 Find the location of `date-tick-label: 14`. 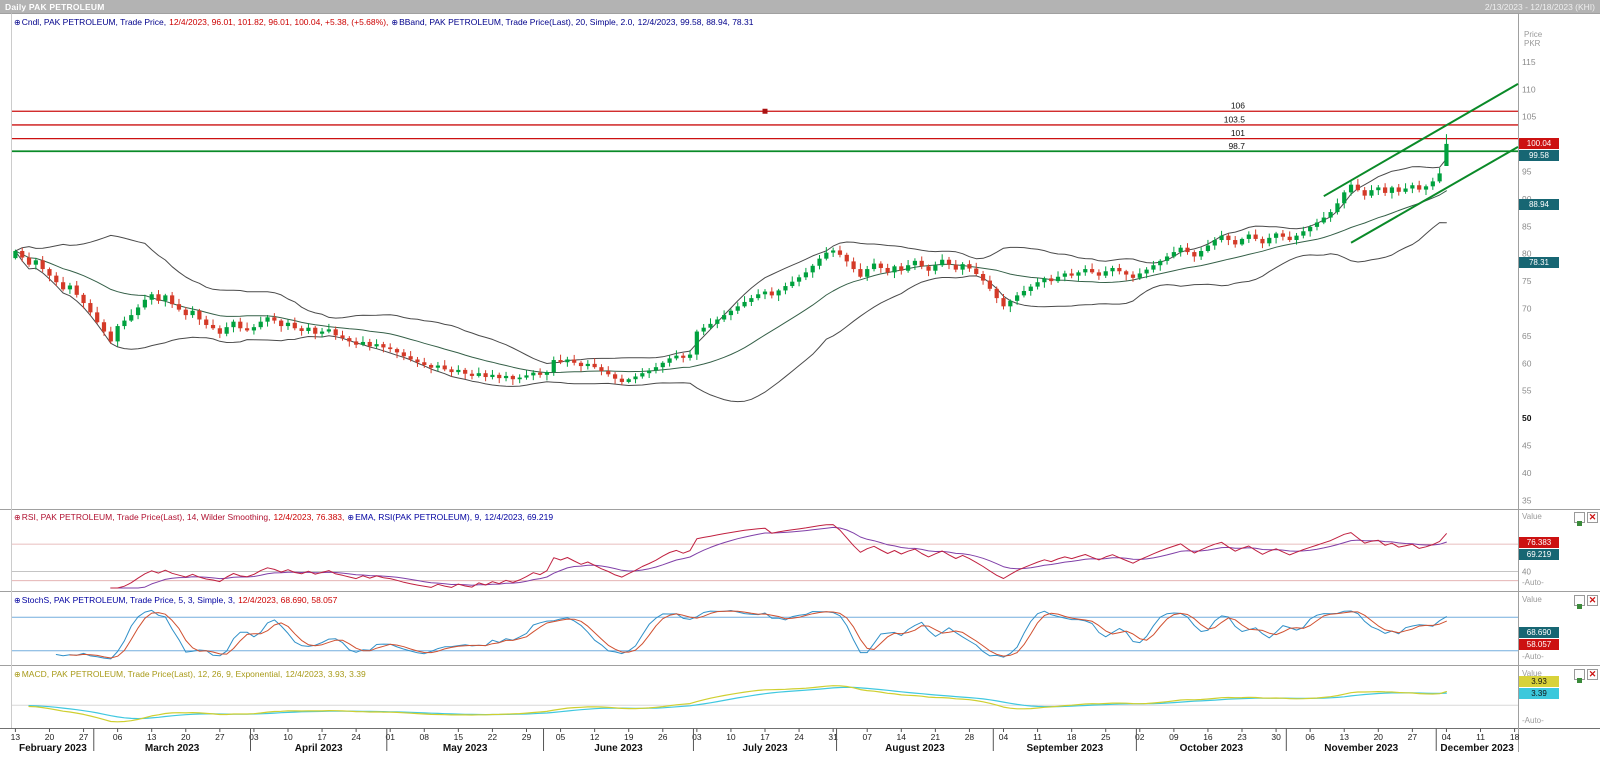

date-tick-label: 14 is located at coordinates (902, 737).